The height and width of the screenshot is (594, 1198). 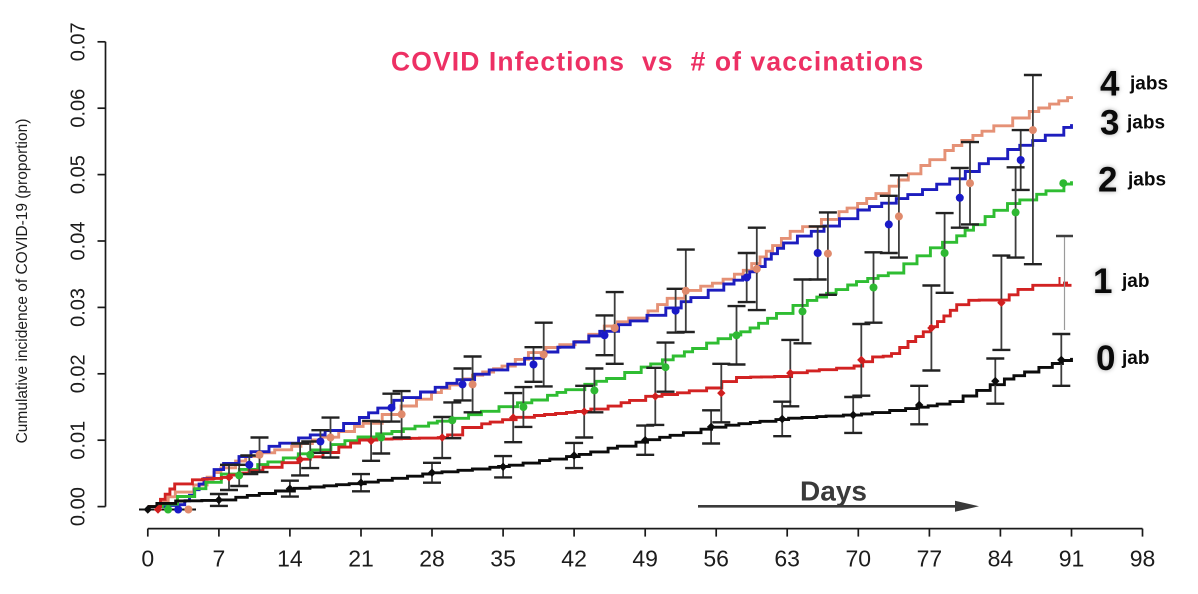 I want to click on svg-text: 0.06, so click(x=79, y=108).